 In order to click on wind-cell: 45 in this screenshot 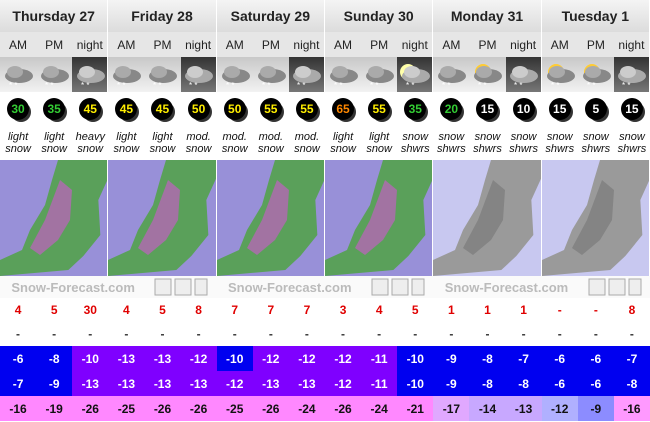, I will do `click(126, 109)`.